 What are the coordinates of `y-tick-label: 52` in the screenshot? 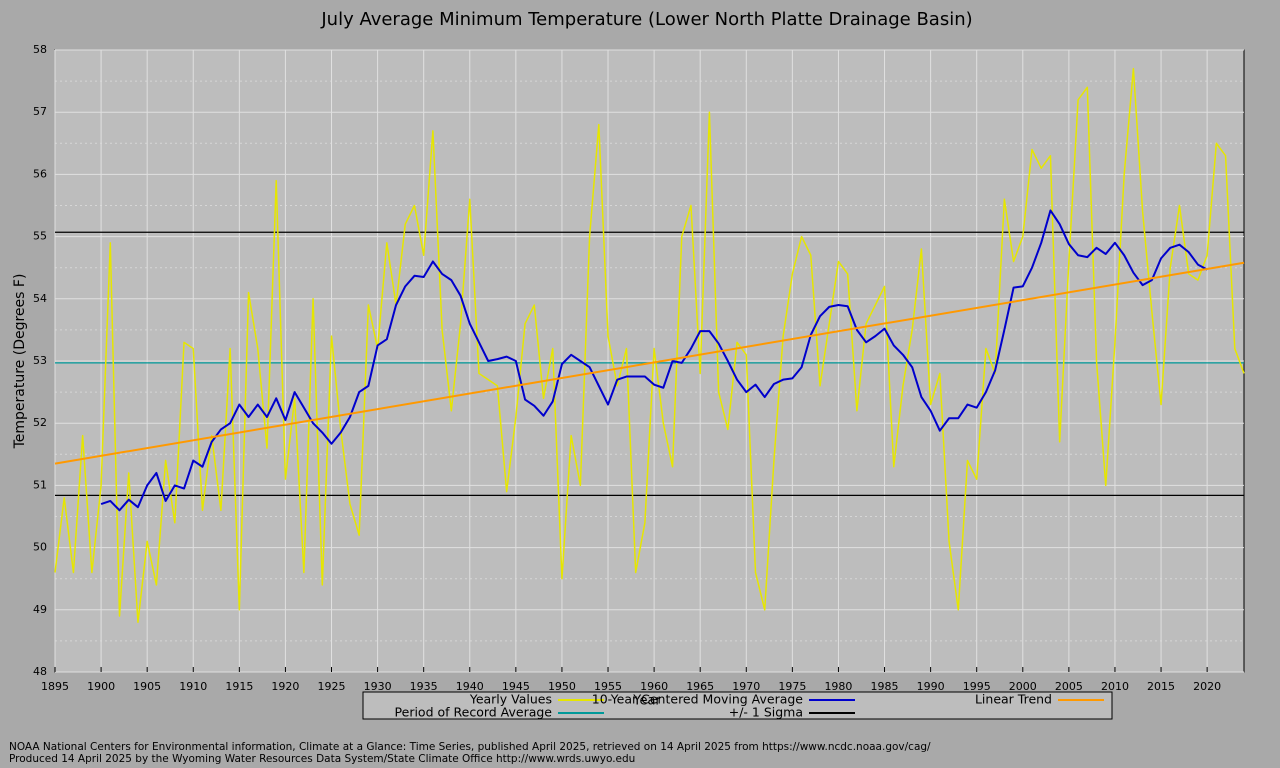 It's located at (40, 422).